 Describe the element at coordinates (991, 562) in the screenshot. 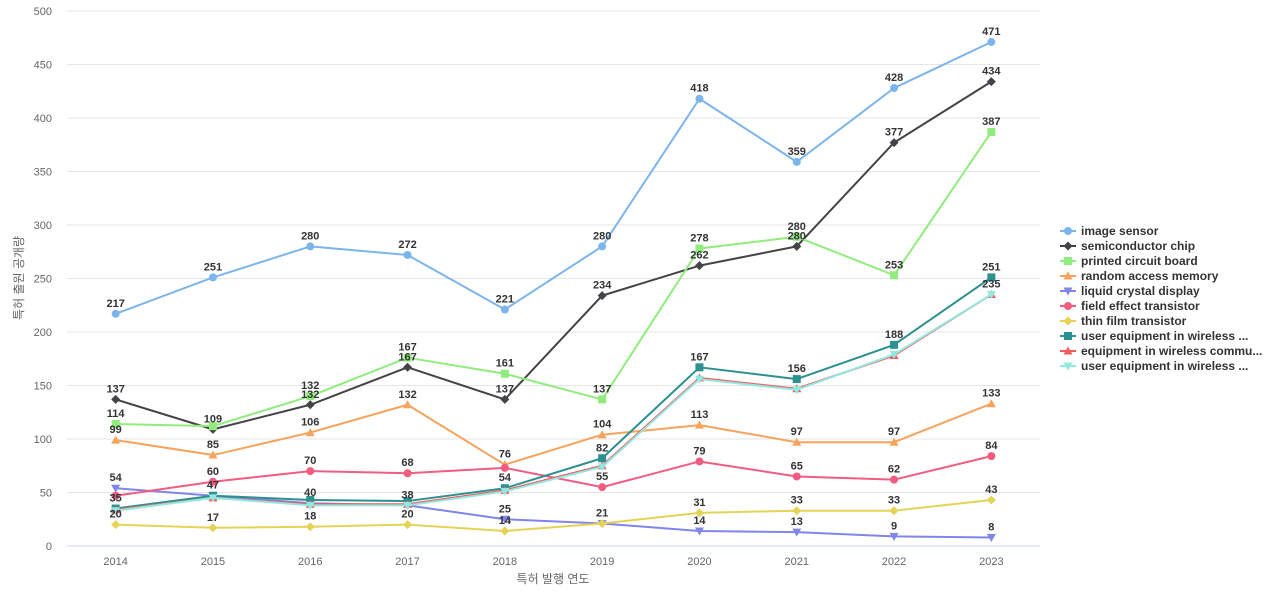

I see `x-tick-label: 2023` at that location.